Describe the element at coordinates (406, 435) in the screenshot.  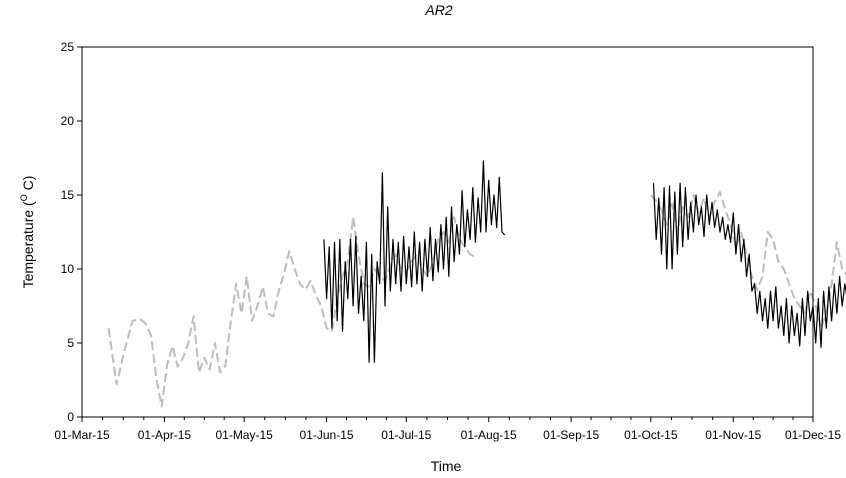
I see `x-tick-label: 01-Jul-15` at that location.